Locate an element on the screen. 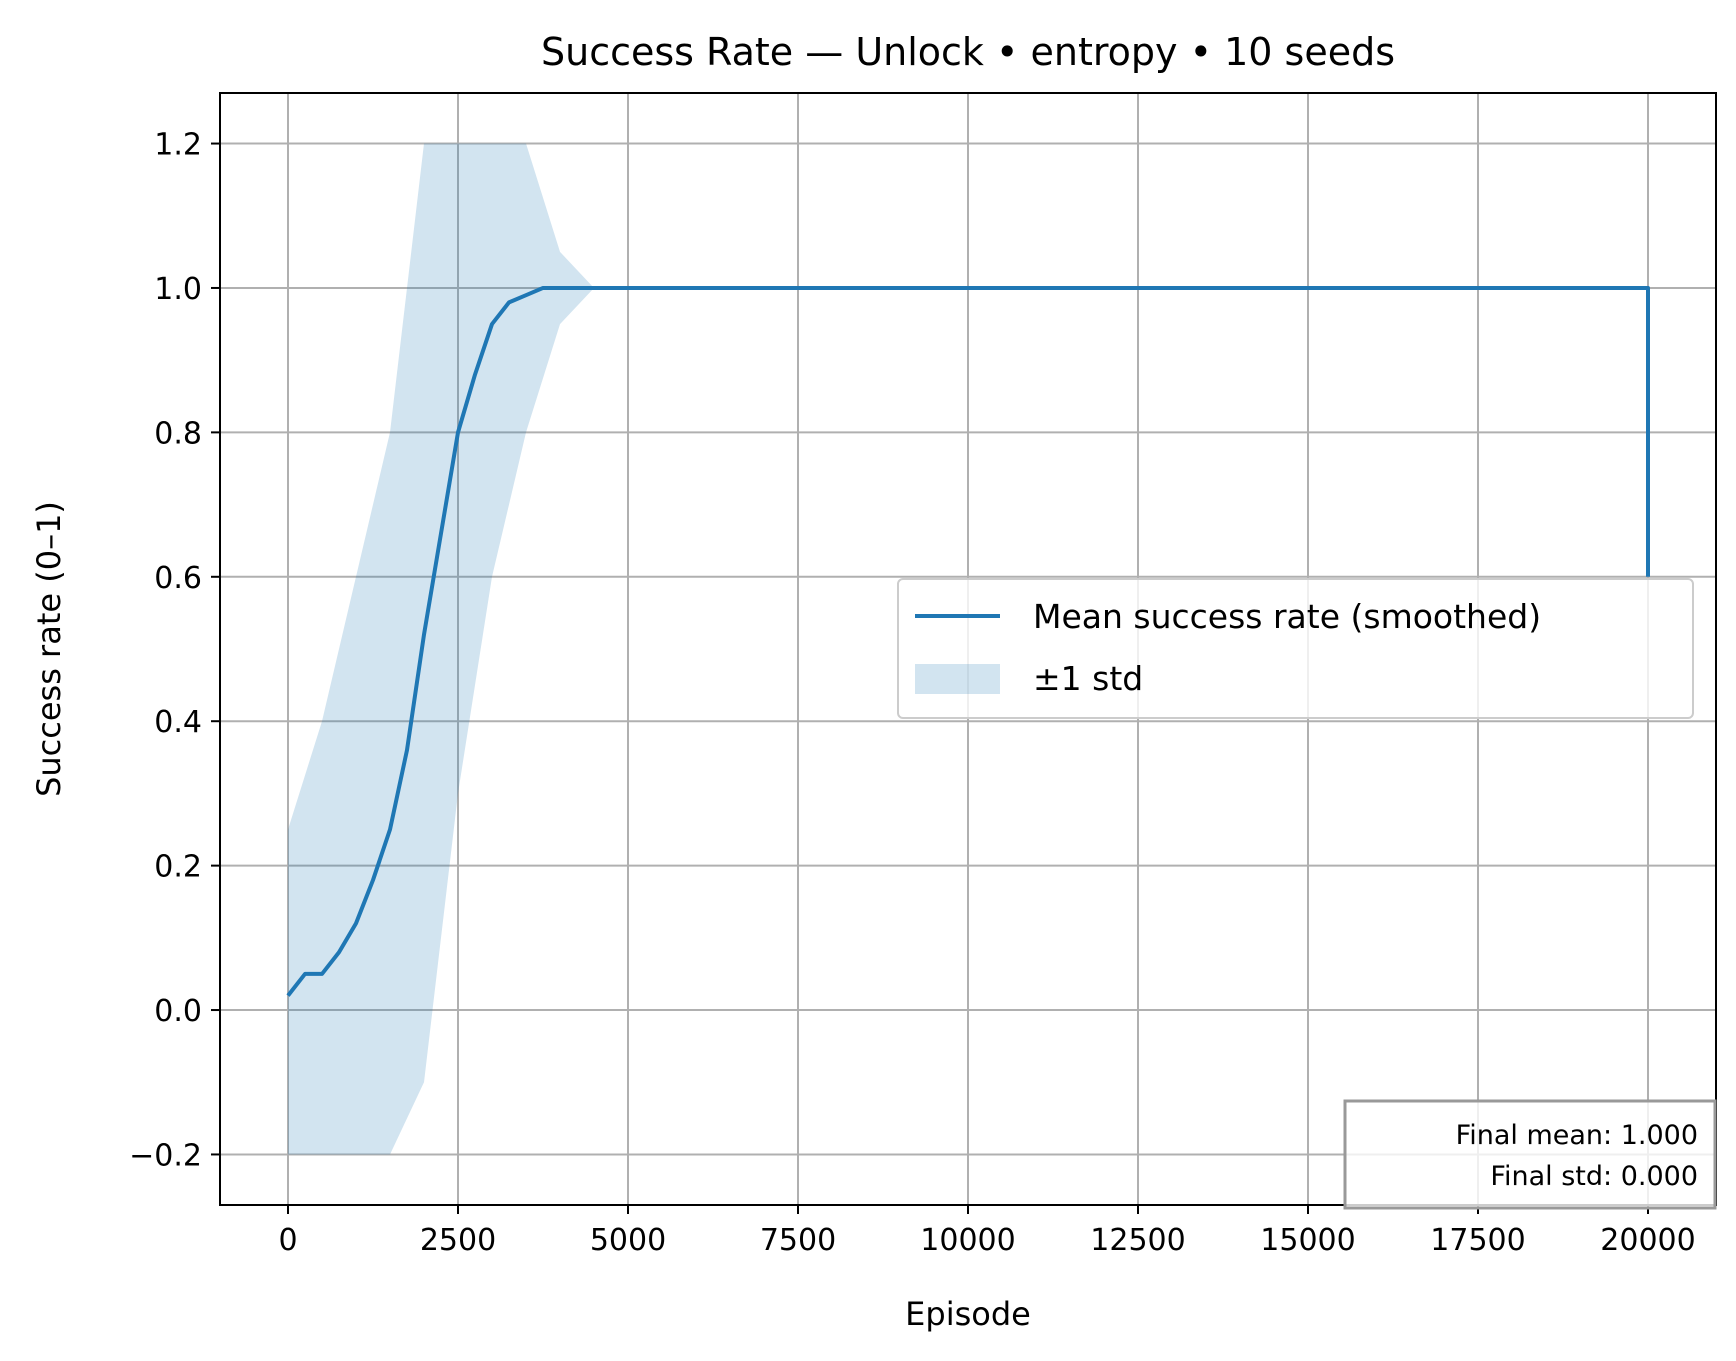 This screenshot has height=1361, width=1736. y-tick-label-0: −0.2 is located at coordinates (165, 1155).